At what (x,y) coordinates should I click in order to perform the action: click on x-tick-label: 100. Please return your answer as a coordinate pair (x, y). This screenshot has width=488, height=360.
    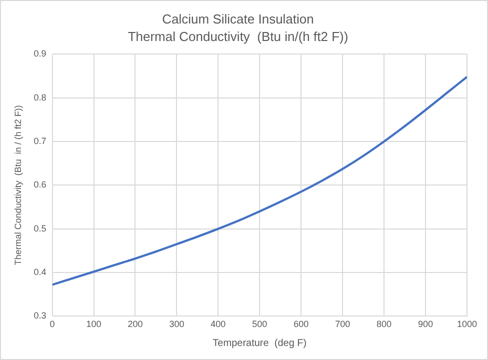
    Looking at the image, I should click on (94, 324).